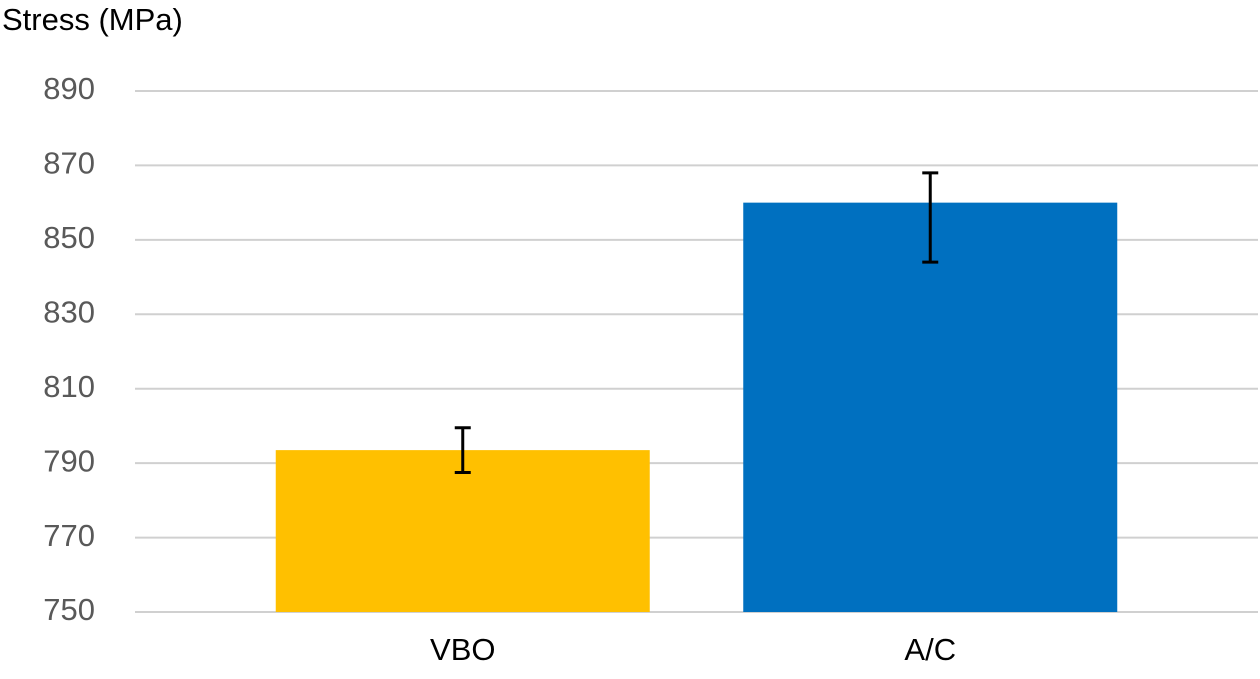 The height and width of the screenshot is (679, 1260). What do you see at coordinates (69, 535) in the screenshot?
I see `y-tick-label: 770` at bounding box center [69, 535].